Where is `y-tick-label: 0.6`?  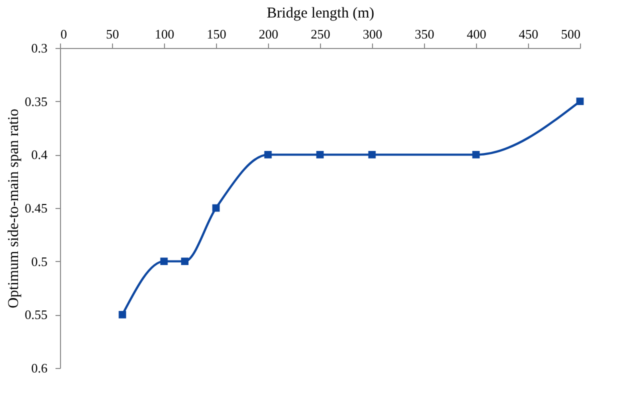 y-tick-label: 0.6 is located at coordinates (39, 368).